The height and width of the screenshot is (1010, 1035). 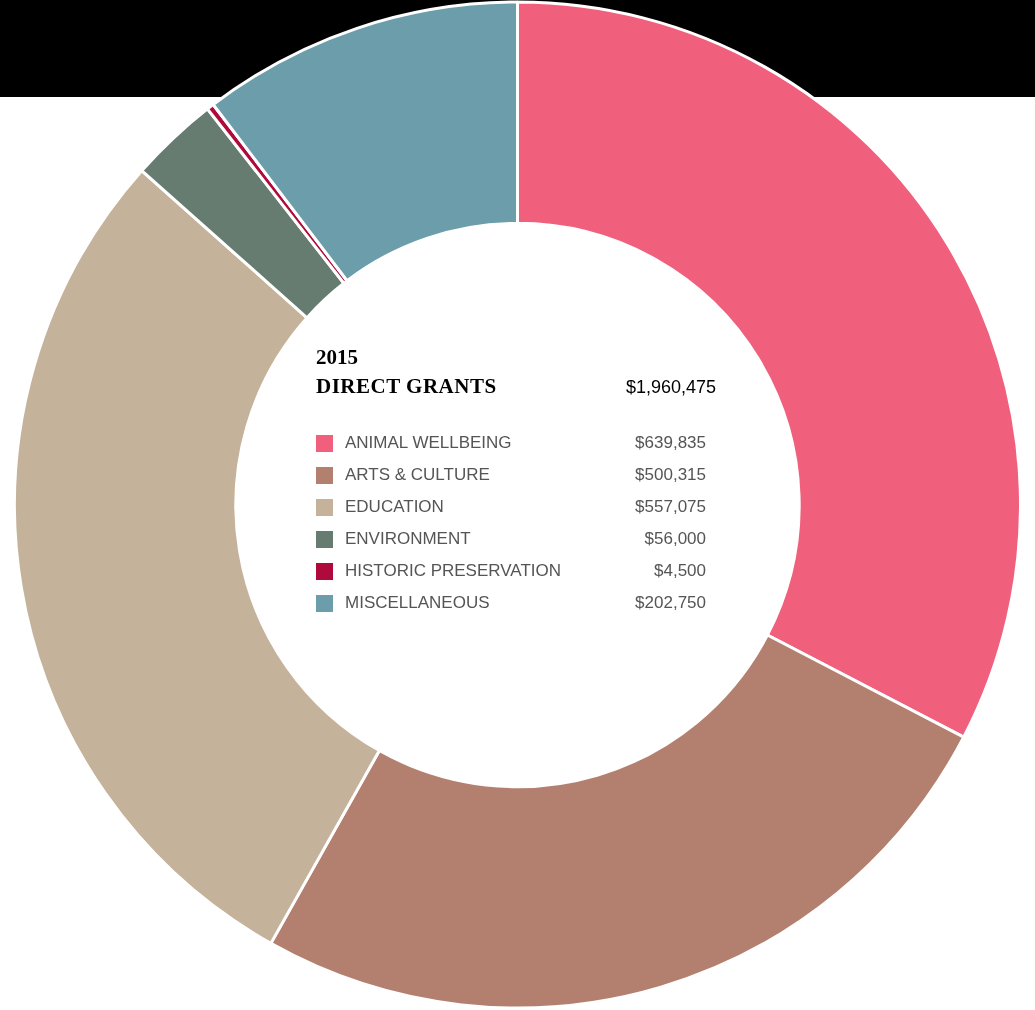 I want to click on legend-label: MISCELLANEOUS, so click(x=418, y=603).